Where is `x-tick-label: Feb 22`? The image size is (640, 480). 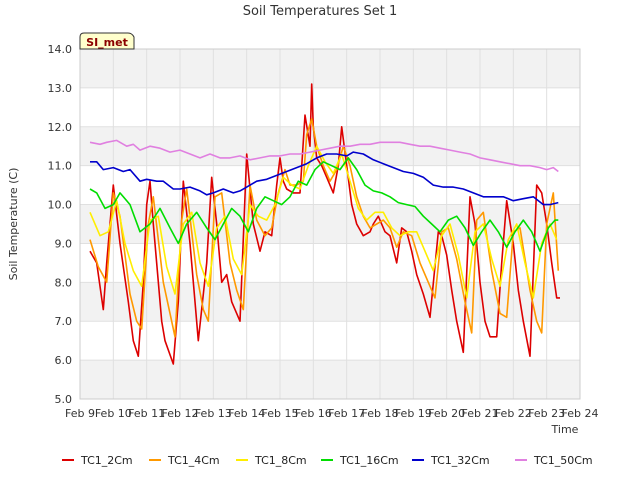
x-tick-label: Feb 22 is located at coordinates (513, 413).